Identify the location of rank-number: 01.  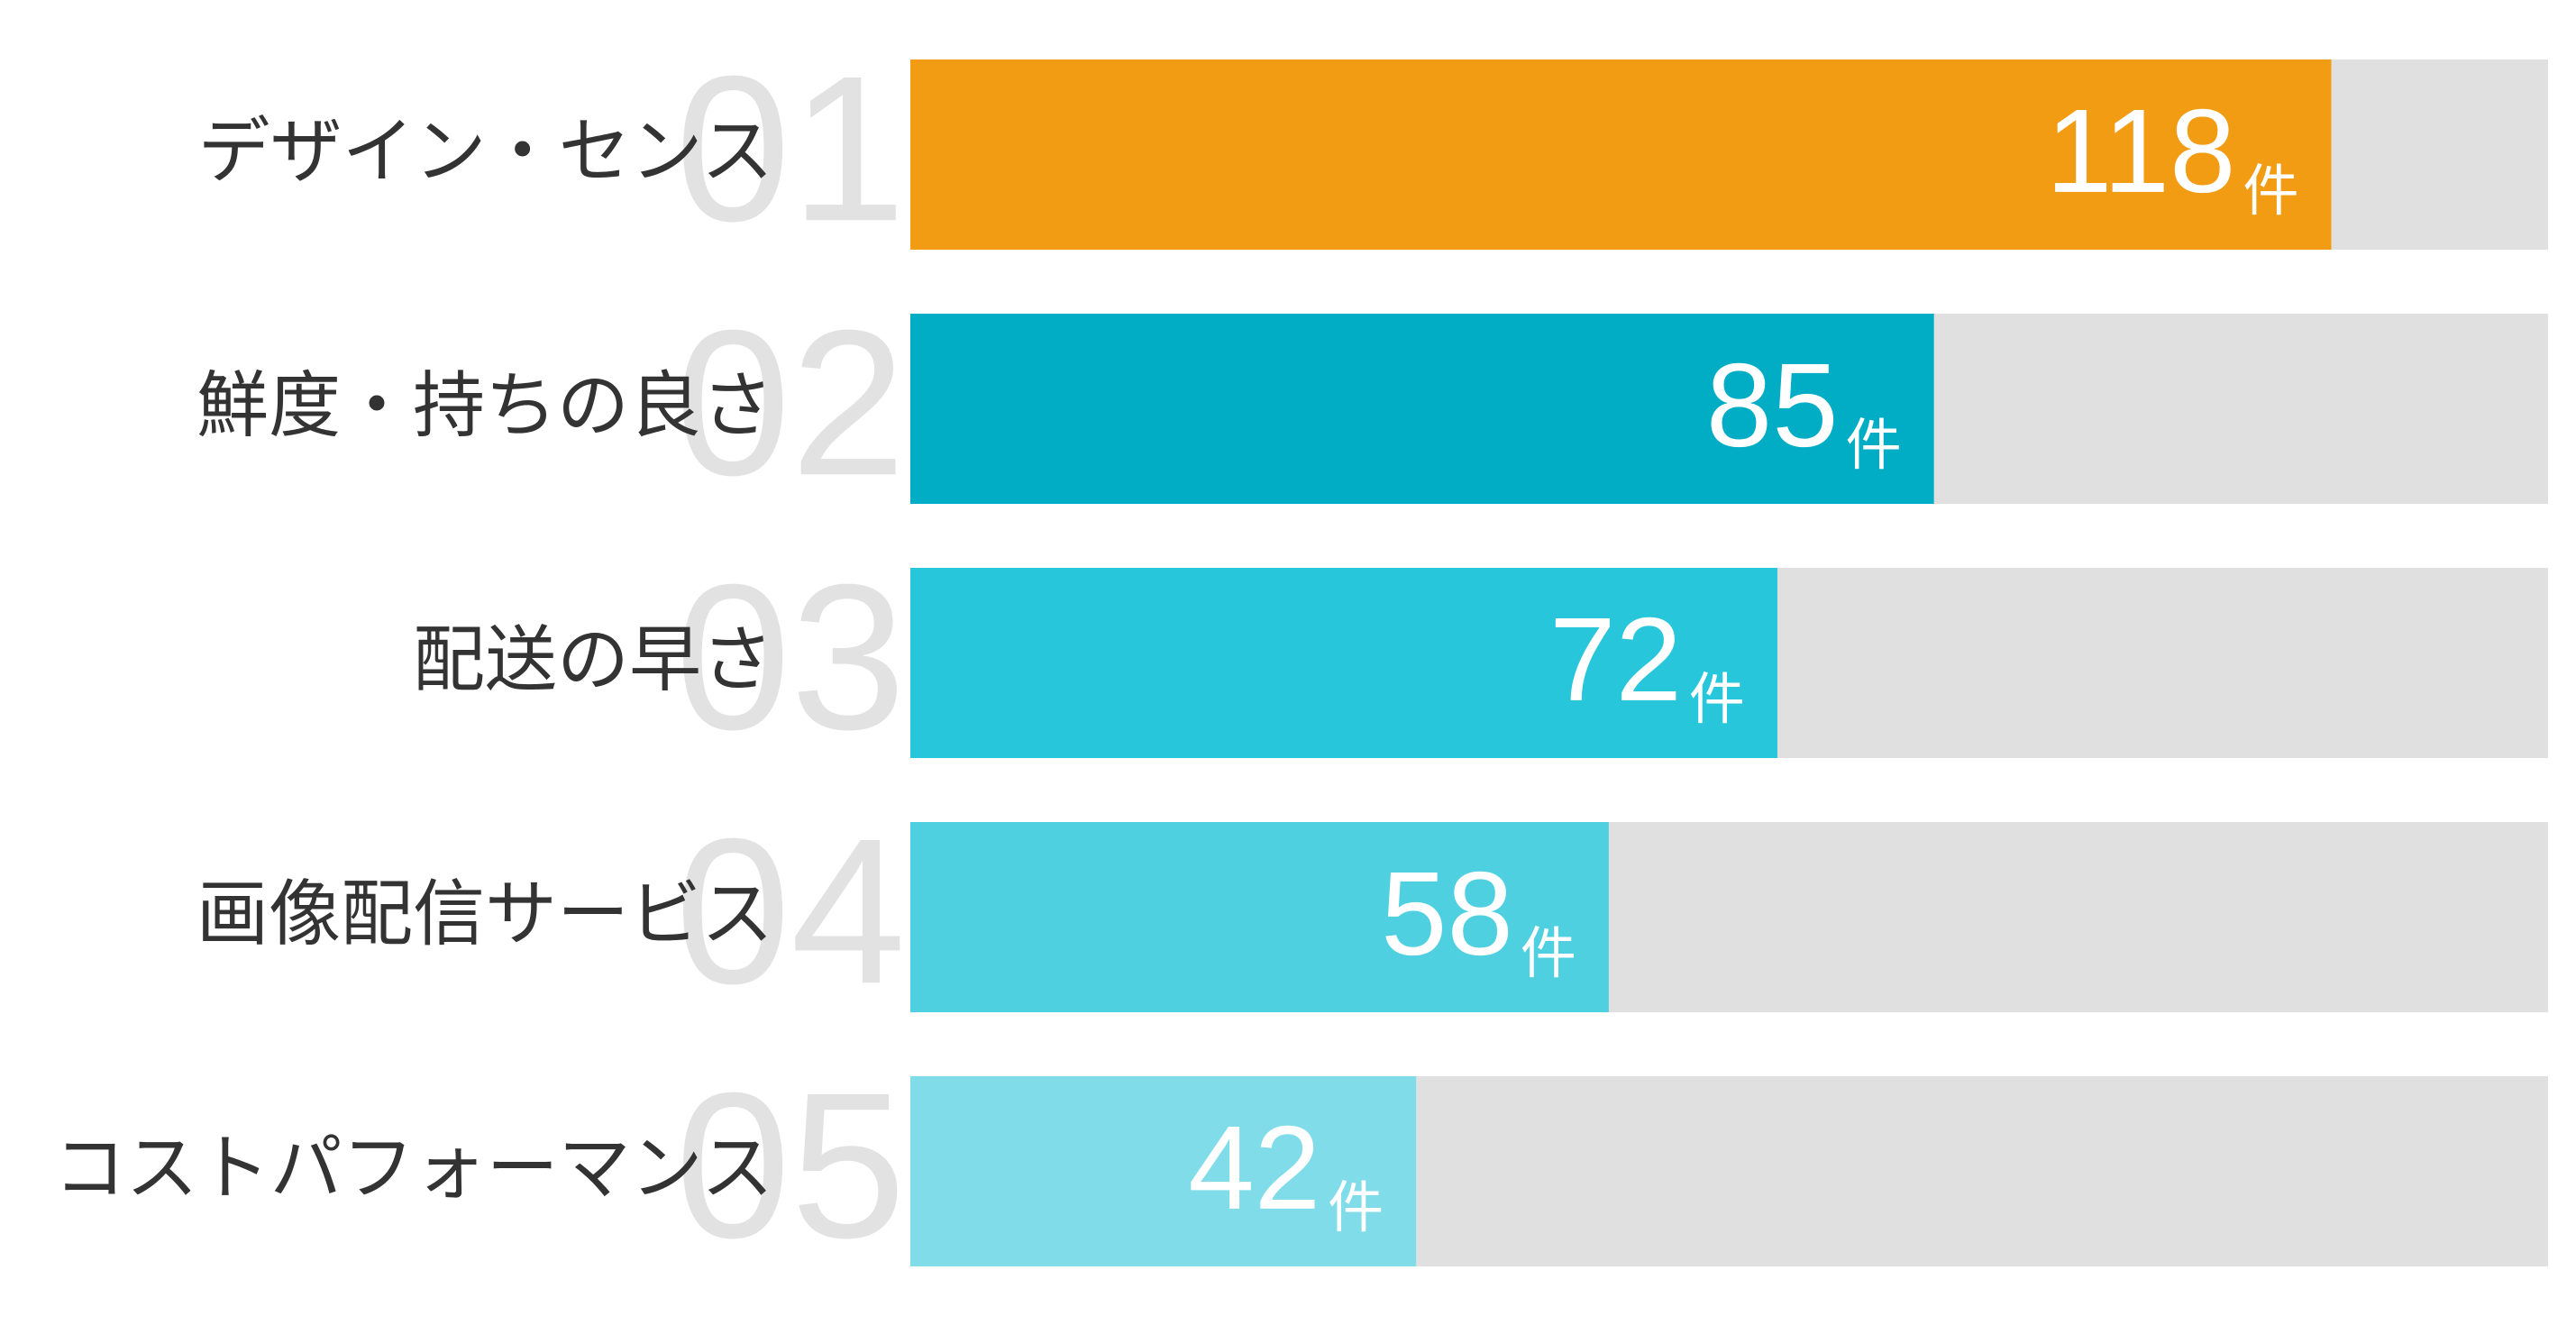
(790, 148).